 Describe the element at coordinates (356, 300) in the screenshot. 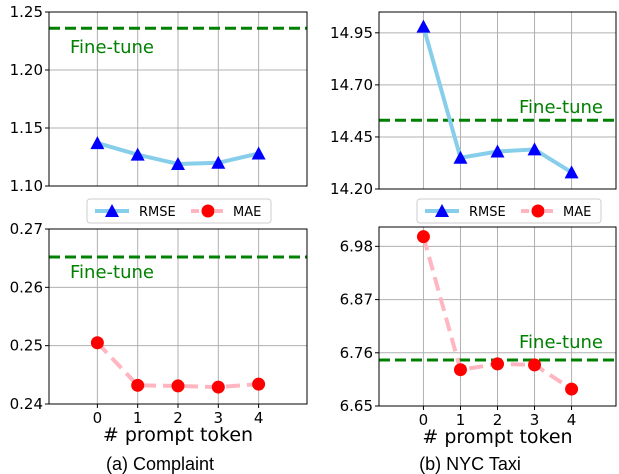

I see `y-tick-label: 6.87` at that location.